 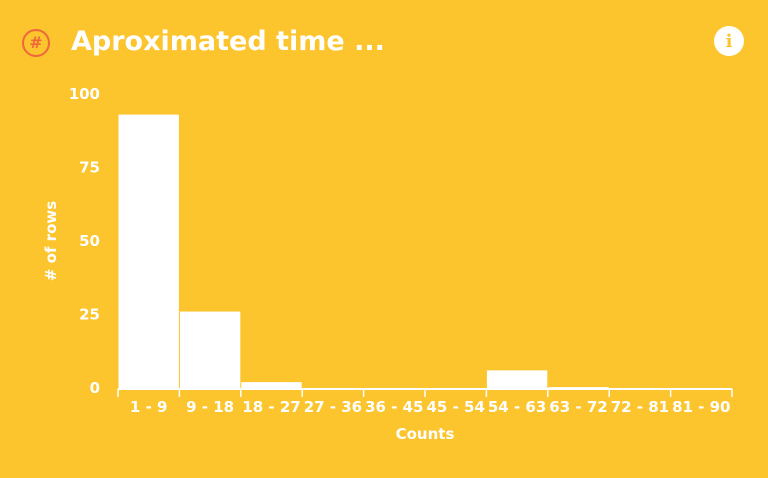 What do you see at coordinates (95, 388) in the screenshot?
I see `y-tick-label: 0` at bounding box center [95, 388].